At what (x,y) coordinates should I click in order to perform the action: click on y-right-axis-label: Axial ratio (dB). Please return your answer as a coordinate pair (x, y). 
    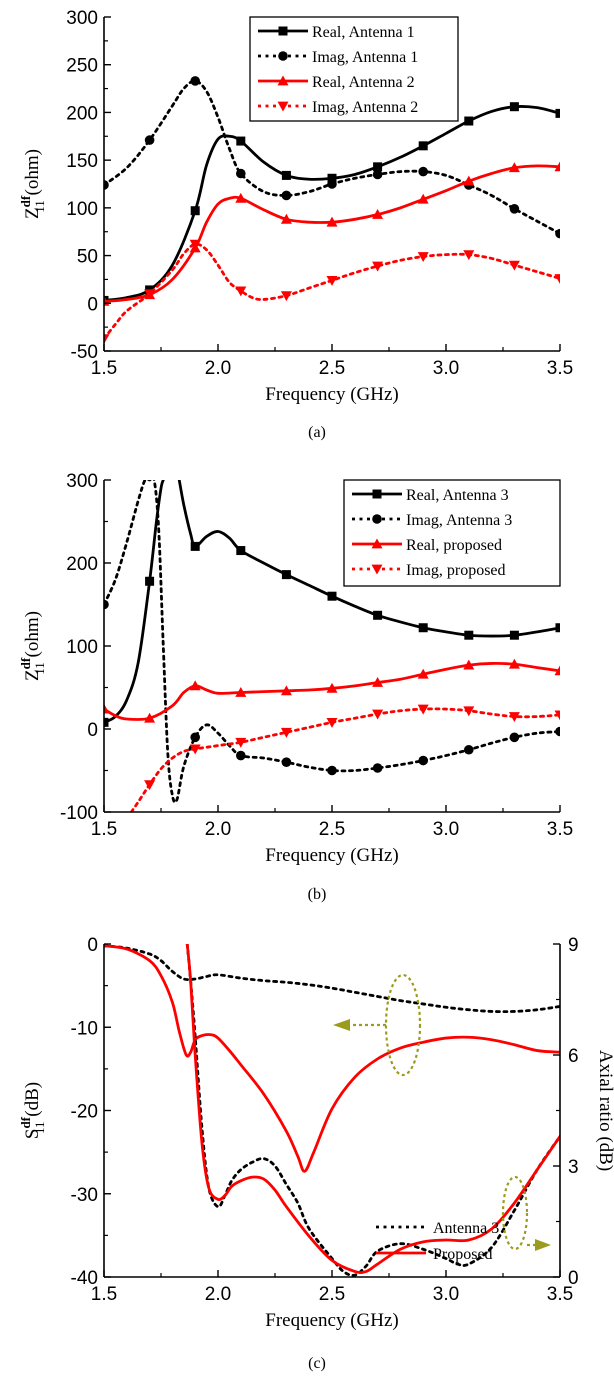
    Looking at the image, I should click on (604, 1110).